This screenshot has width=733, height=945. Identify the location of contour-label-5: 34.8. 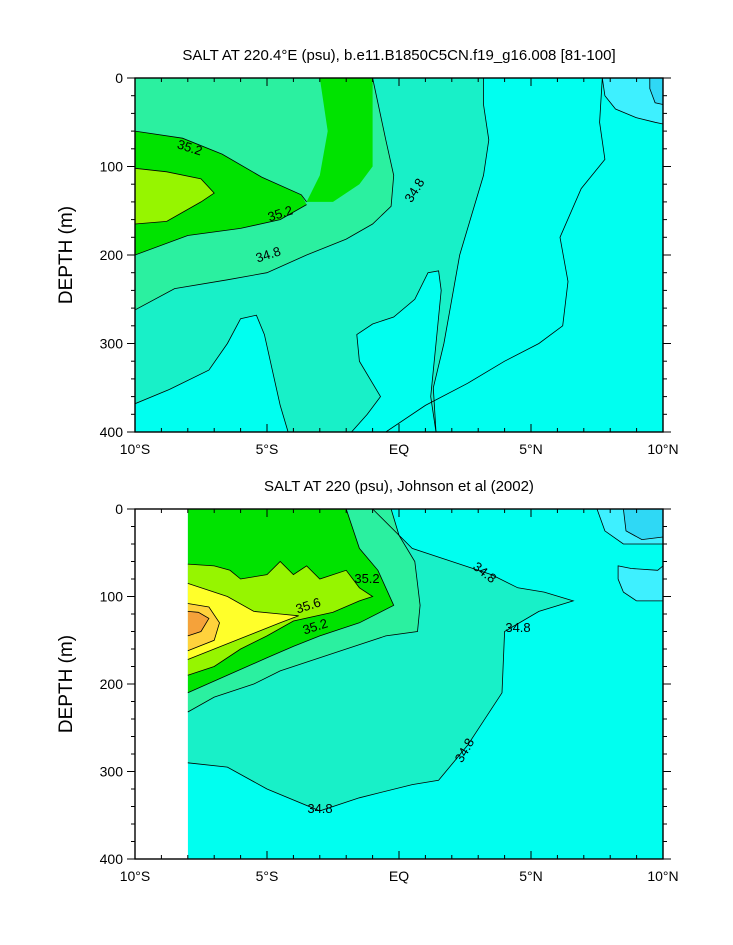
(517, 627).